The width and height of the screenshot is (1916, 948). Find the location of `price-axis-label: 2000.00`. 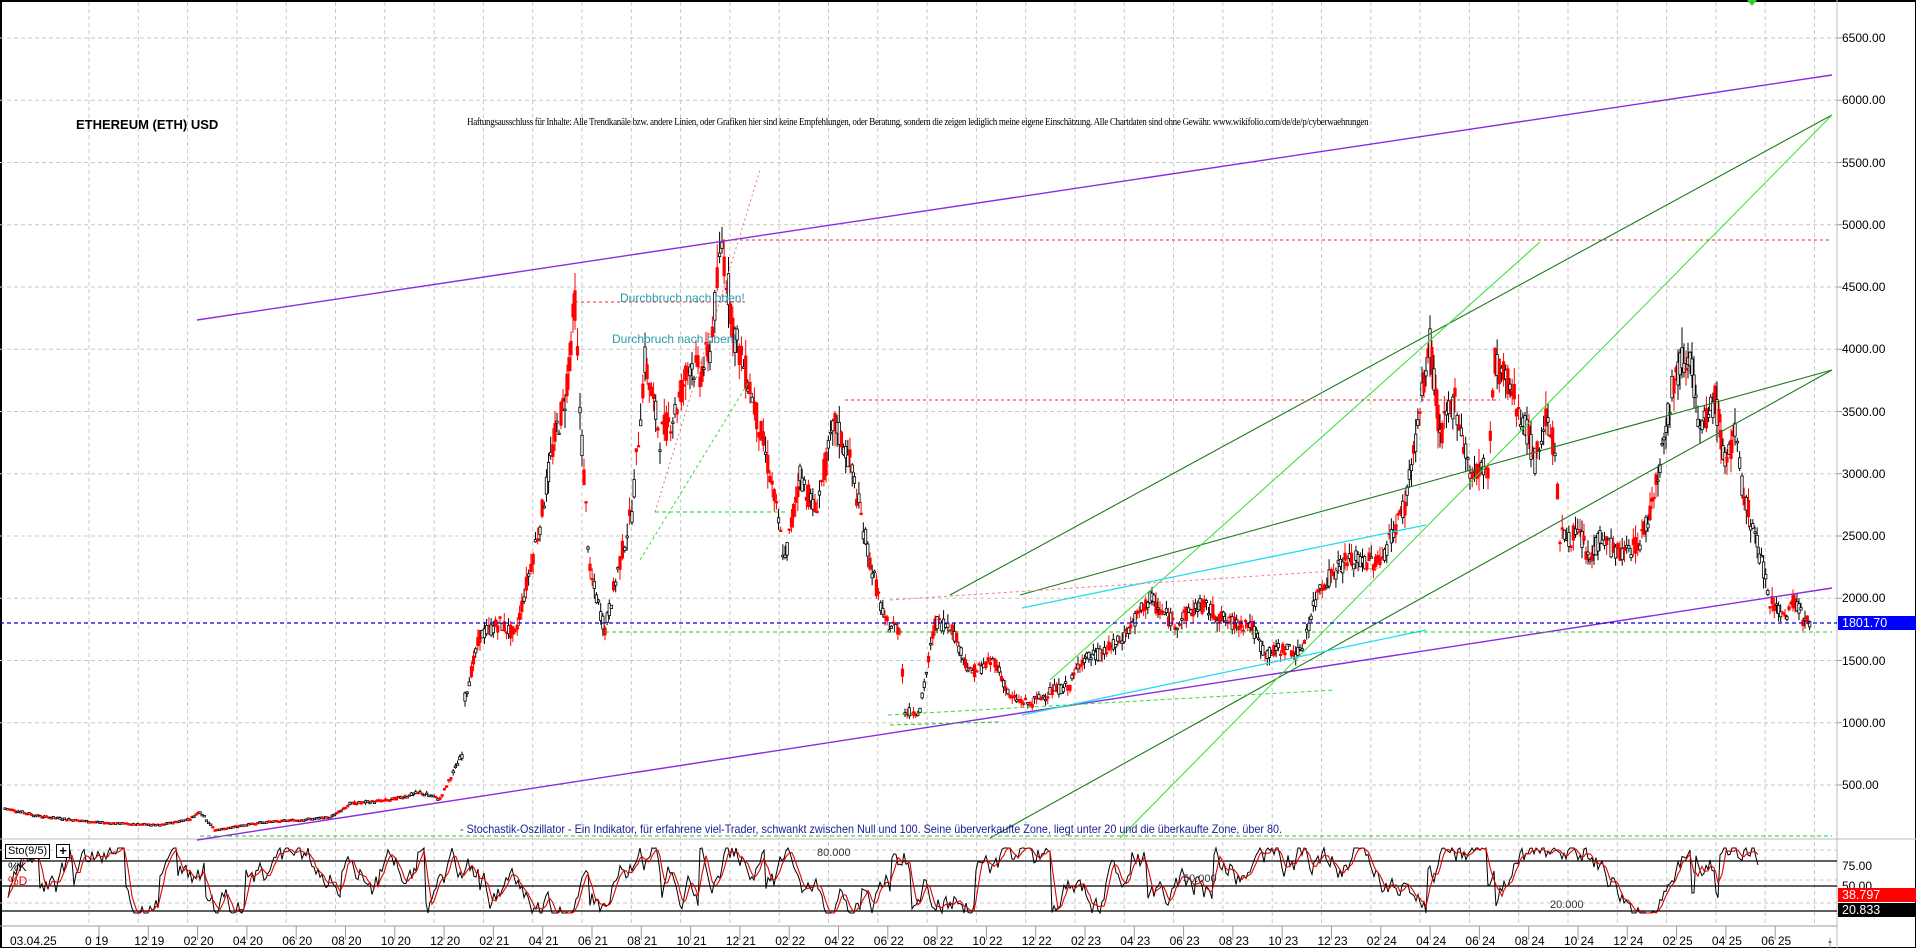

price-axis-label: 2000.00 is located at coordinates (1864, 598).